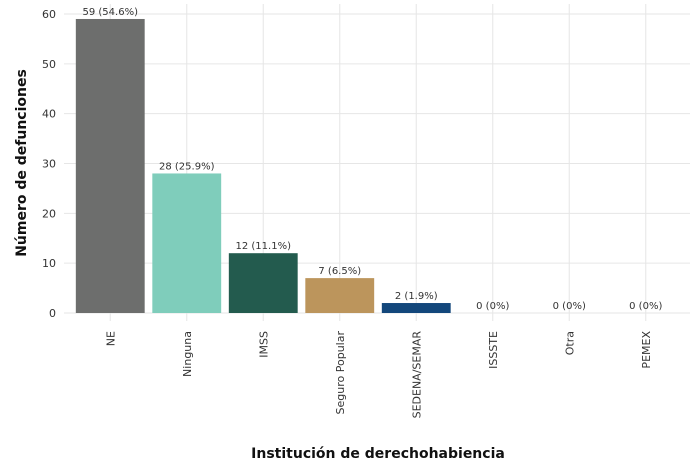 This screenshot has width=698, height=465. Describe the element at coordinates (49, 263) in the screenshot. I see `y-tick-label: 10` at that location.